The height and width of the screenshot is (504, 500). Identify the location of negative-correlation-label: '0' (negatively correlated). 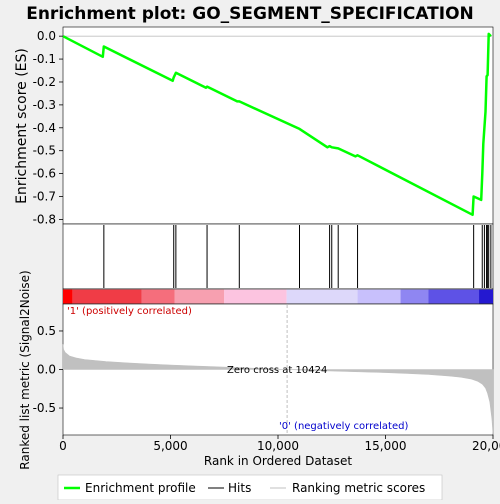
(343, 426).